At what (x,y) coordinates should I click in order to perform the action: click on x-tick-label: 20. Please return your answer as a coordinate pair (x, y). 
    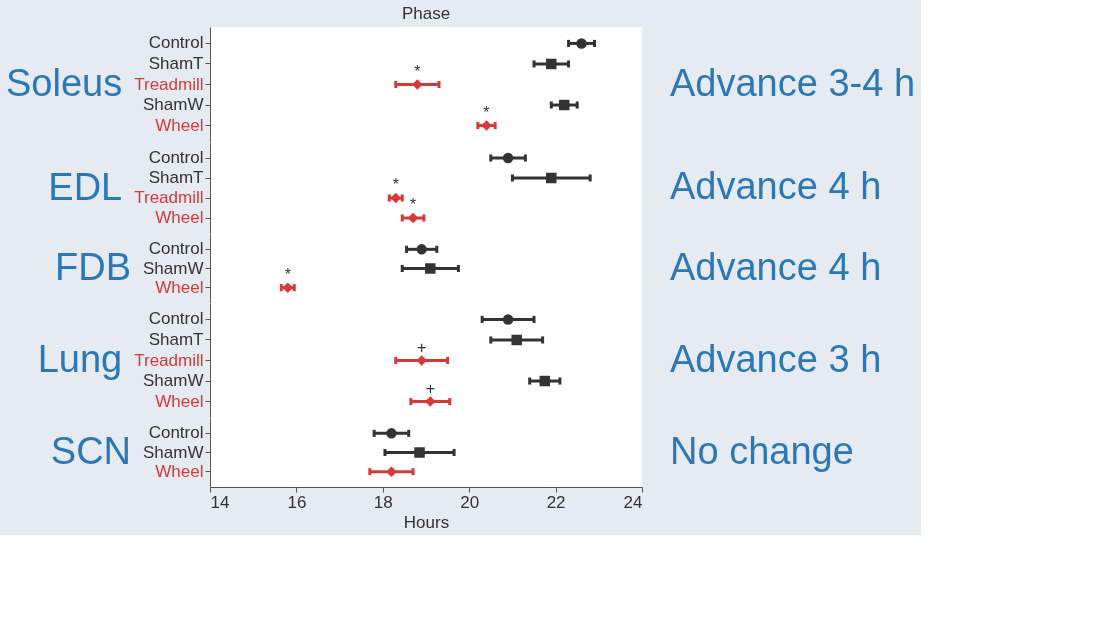
    Looking at the image, I should click on (470, 502).